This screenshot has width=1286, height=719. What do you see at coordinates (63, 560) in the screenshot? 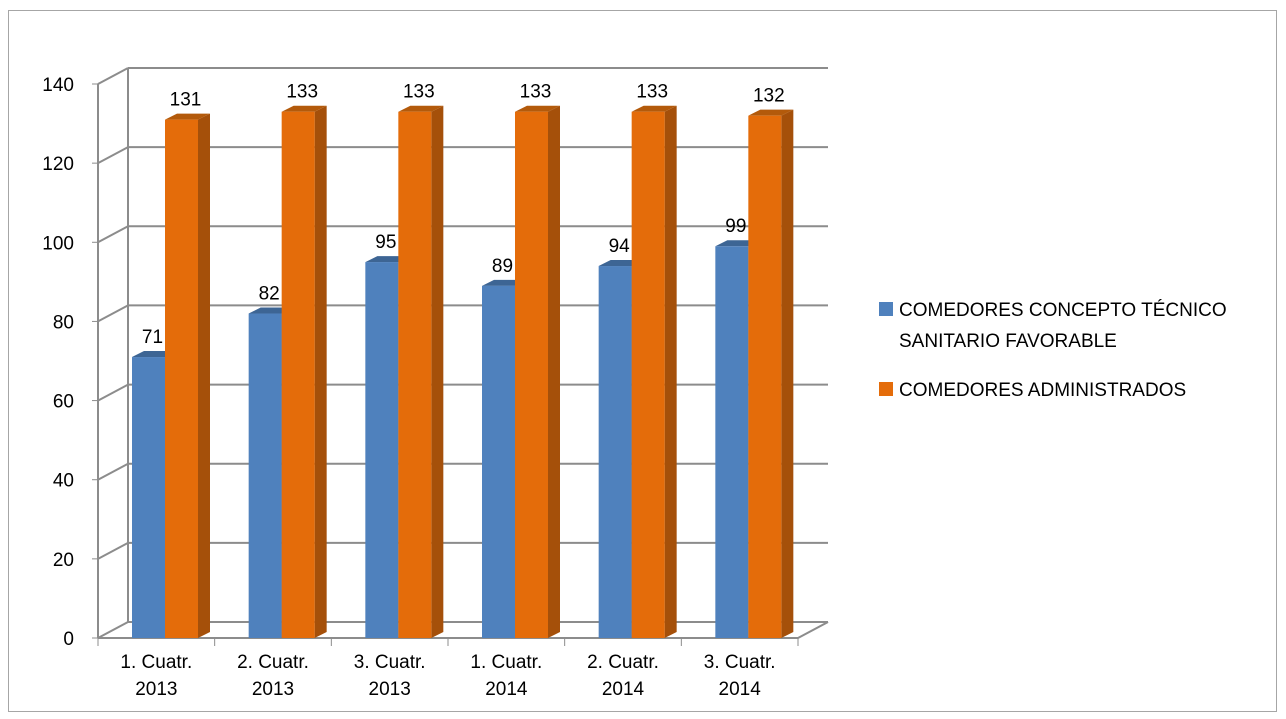
I see `y-tick-label: 20` at bounding box center [63, 560].